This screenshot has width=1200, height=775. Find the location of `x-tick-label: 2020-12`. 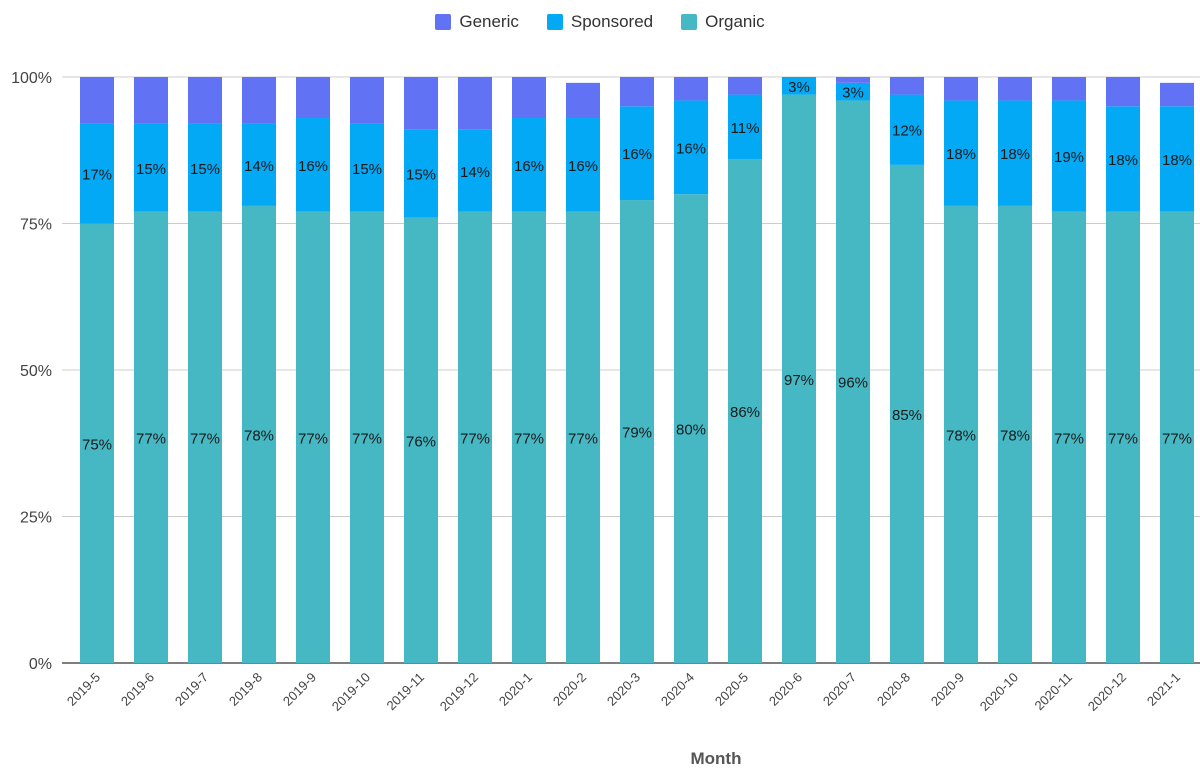

x-tick-label: 2020-12 is located at coordinates (1107, 692).